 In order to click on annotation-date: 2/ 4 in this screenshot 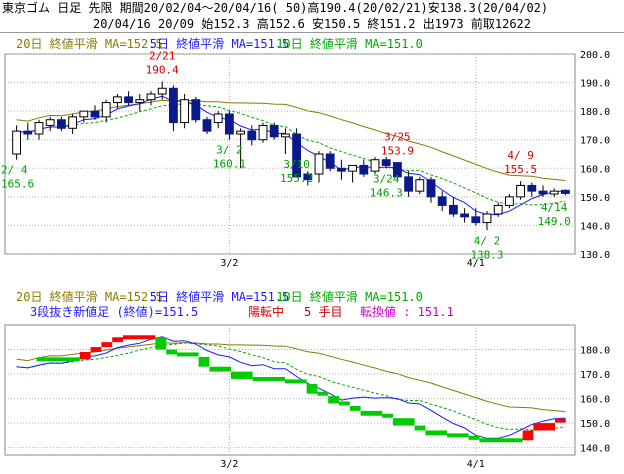, I will do `click(14, 170)`.